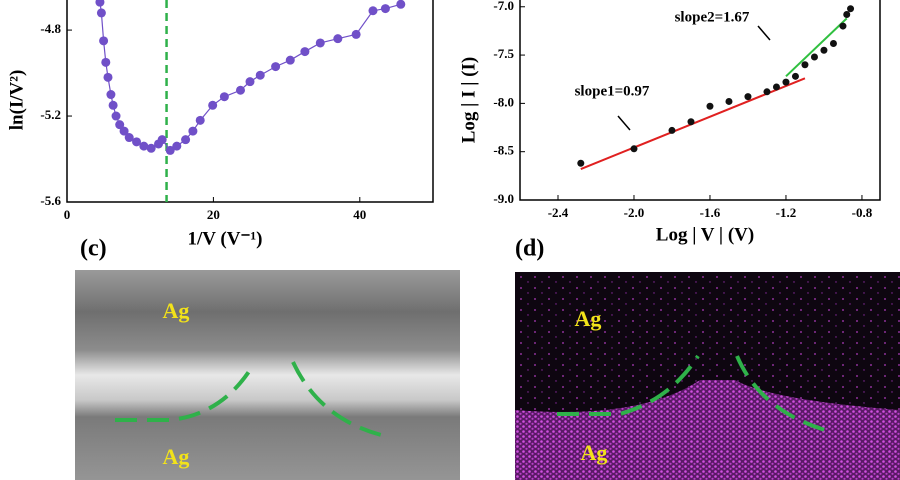  What do you see at coordinates (612, 91) in the screenshot?
I see `fit-label: slope1=0.97` at bounding box center [612, 91].